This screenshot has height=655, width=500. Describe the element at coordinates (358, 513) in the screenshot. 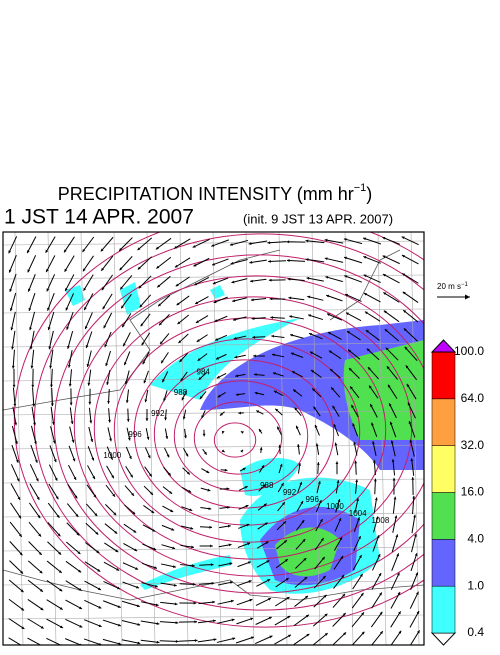

I see `isobar-label: 1004` at that location.